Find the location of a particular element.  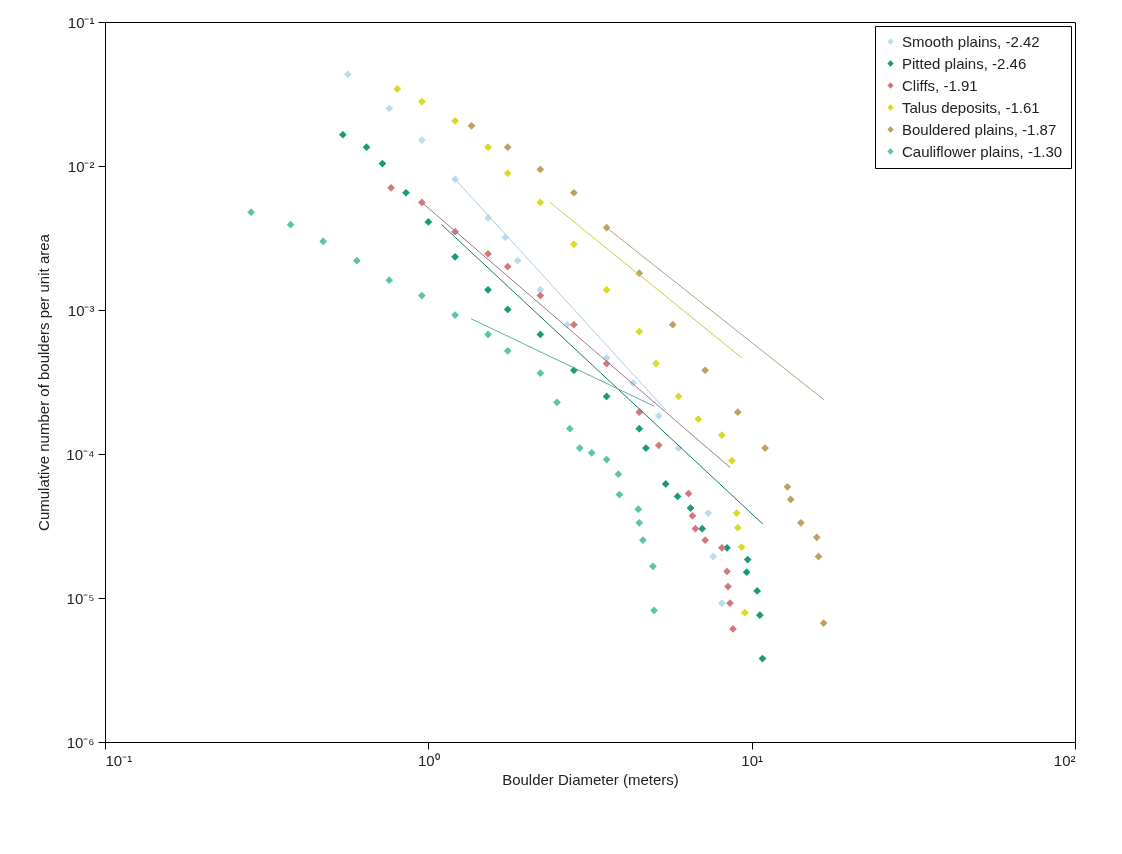

y-tick-label: 10⁻⁴ is located at coordinates (80, 454).